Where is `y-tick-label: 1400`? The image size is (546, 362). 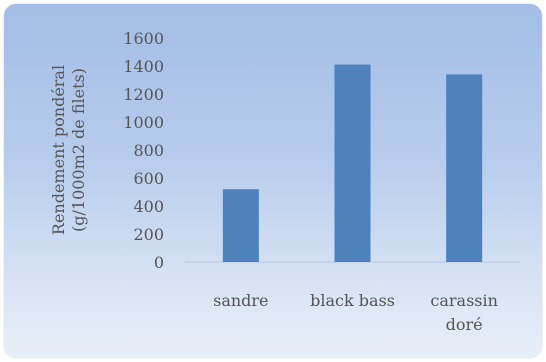
y-tick-label: 1400 is located at coordinates (143, 66).